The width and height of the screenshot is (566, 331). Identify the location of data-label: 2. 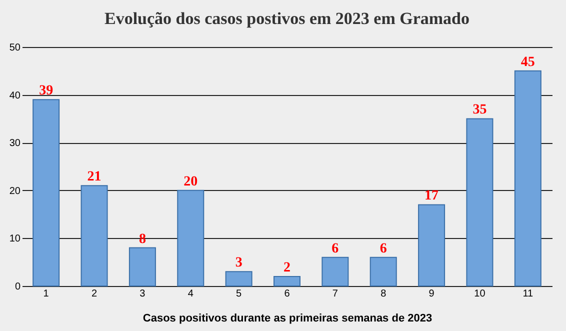
(287, 268).